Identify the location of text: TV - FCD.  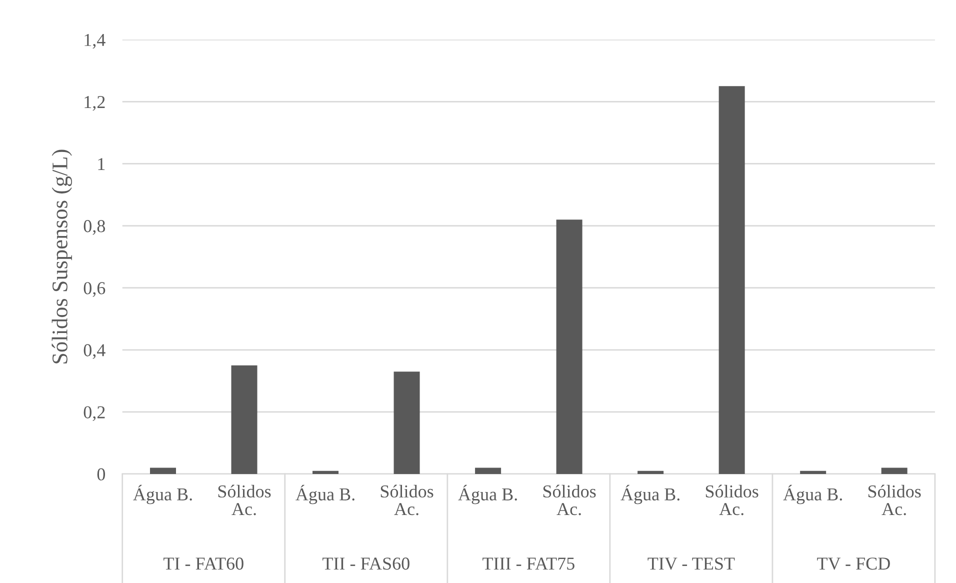
(853, 564).